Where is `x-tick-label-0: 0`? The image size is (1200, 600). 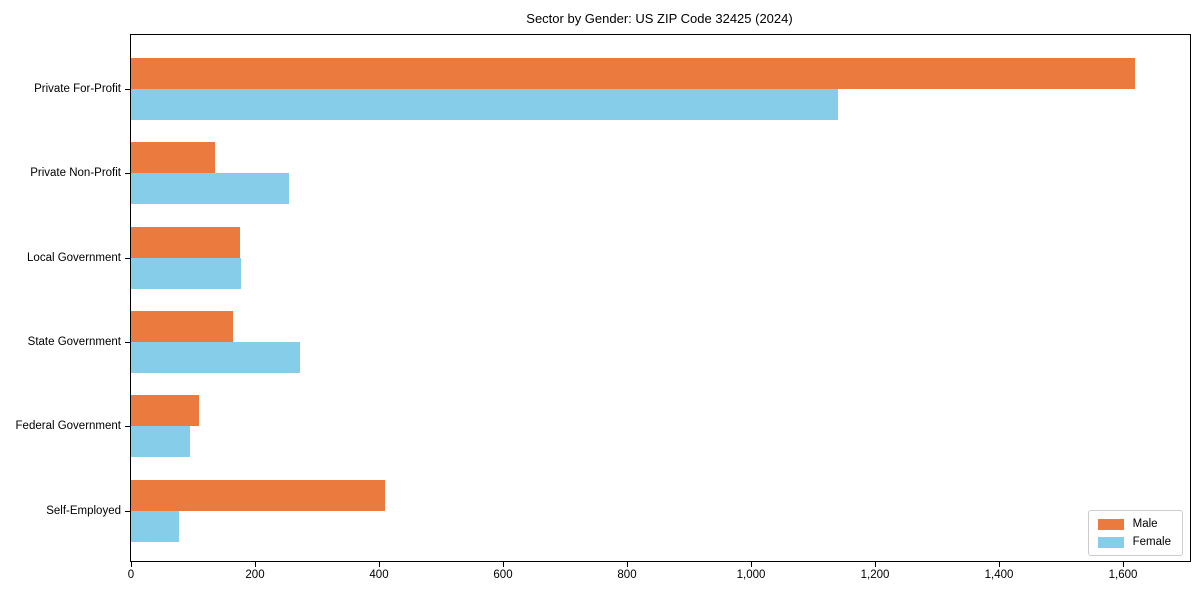 x-tick-label-0: 0 is located at coordinates (131, 575).